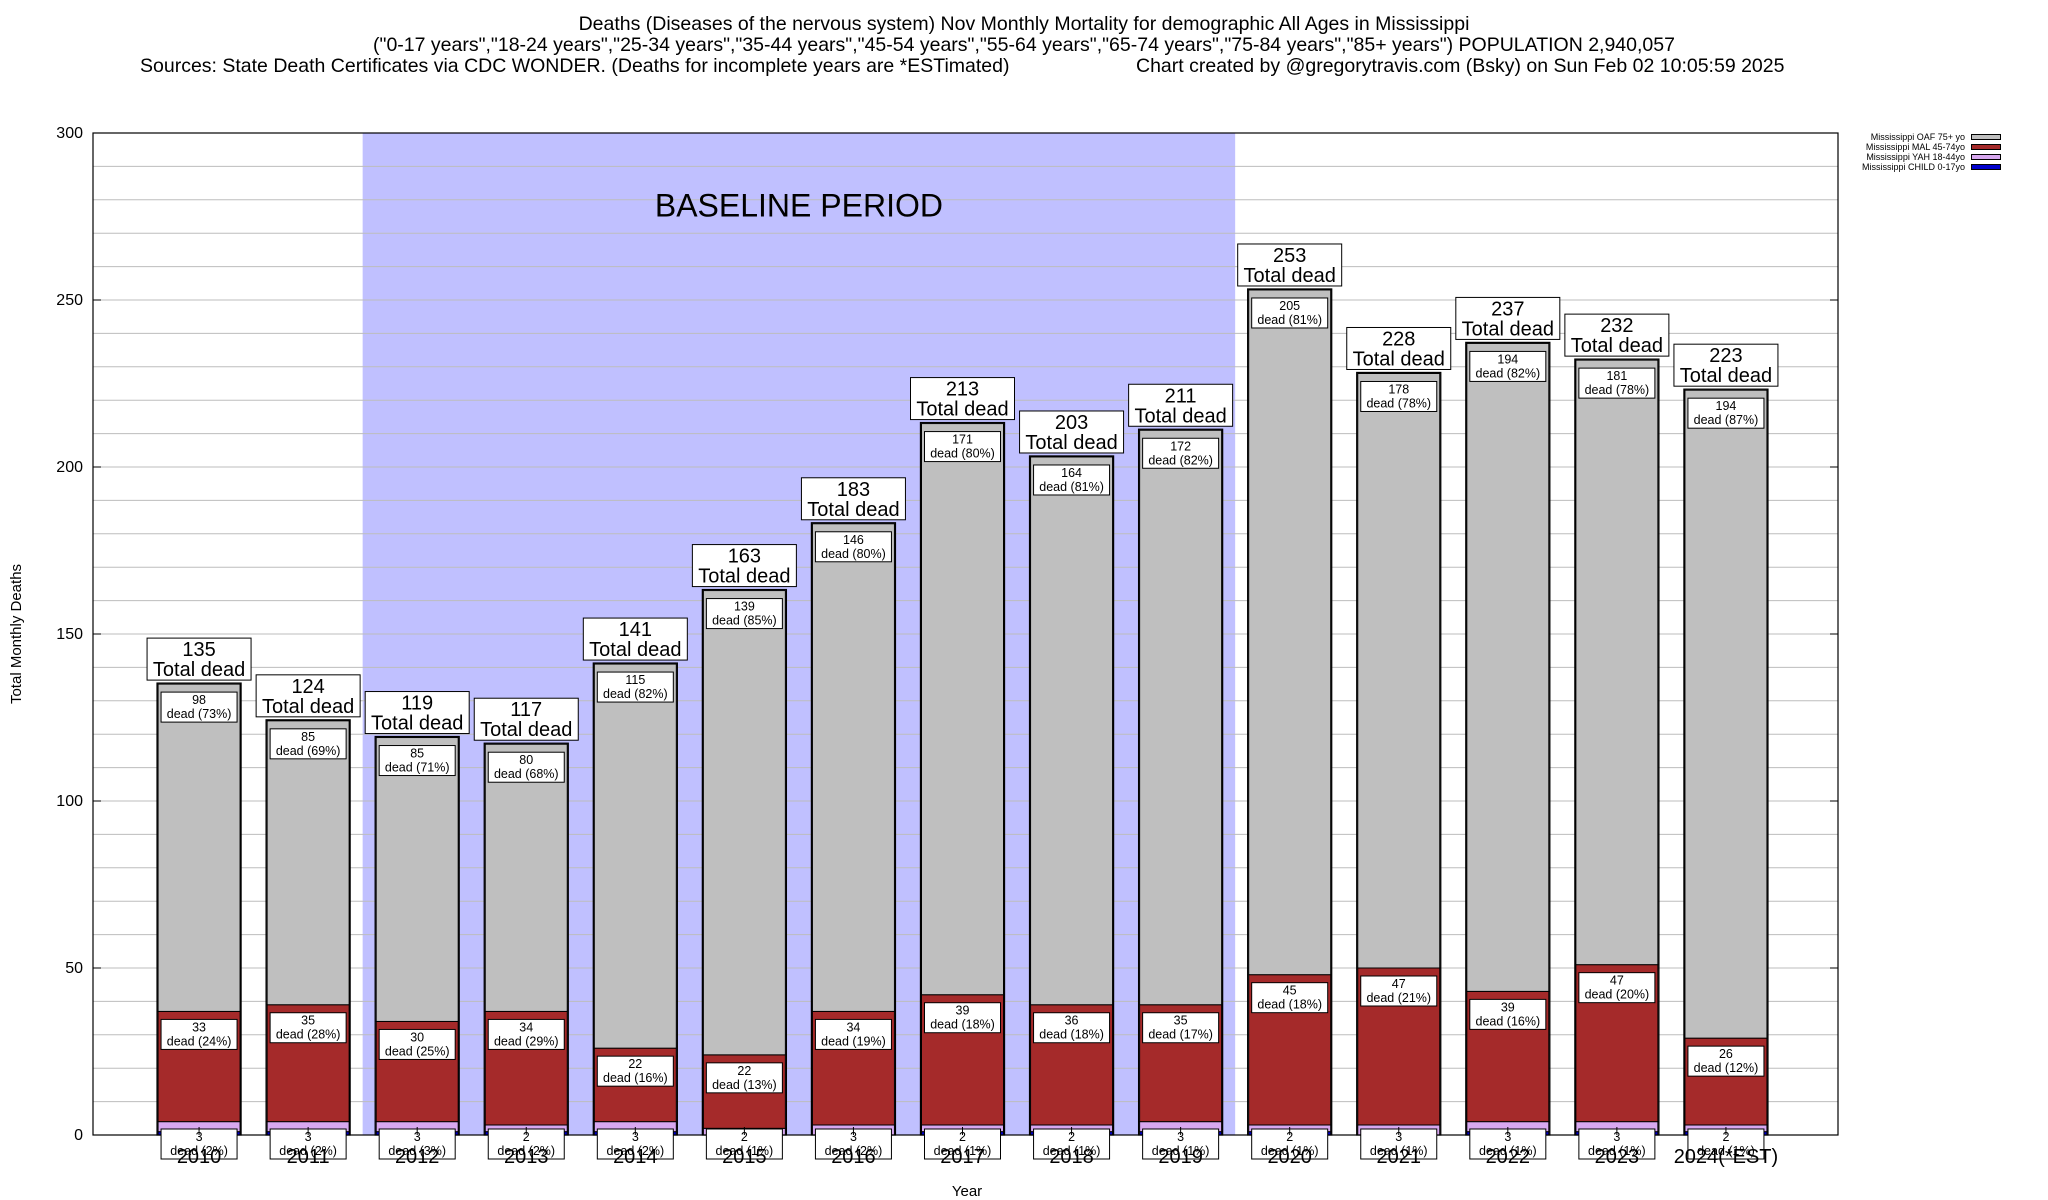 The width and height of the screenshot is (2048, 1200). I want to click on oaf-label-value: 115, so click(635, 680).